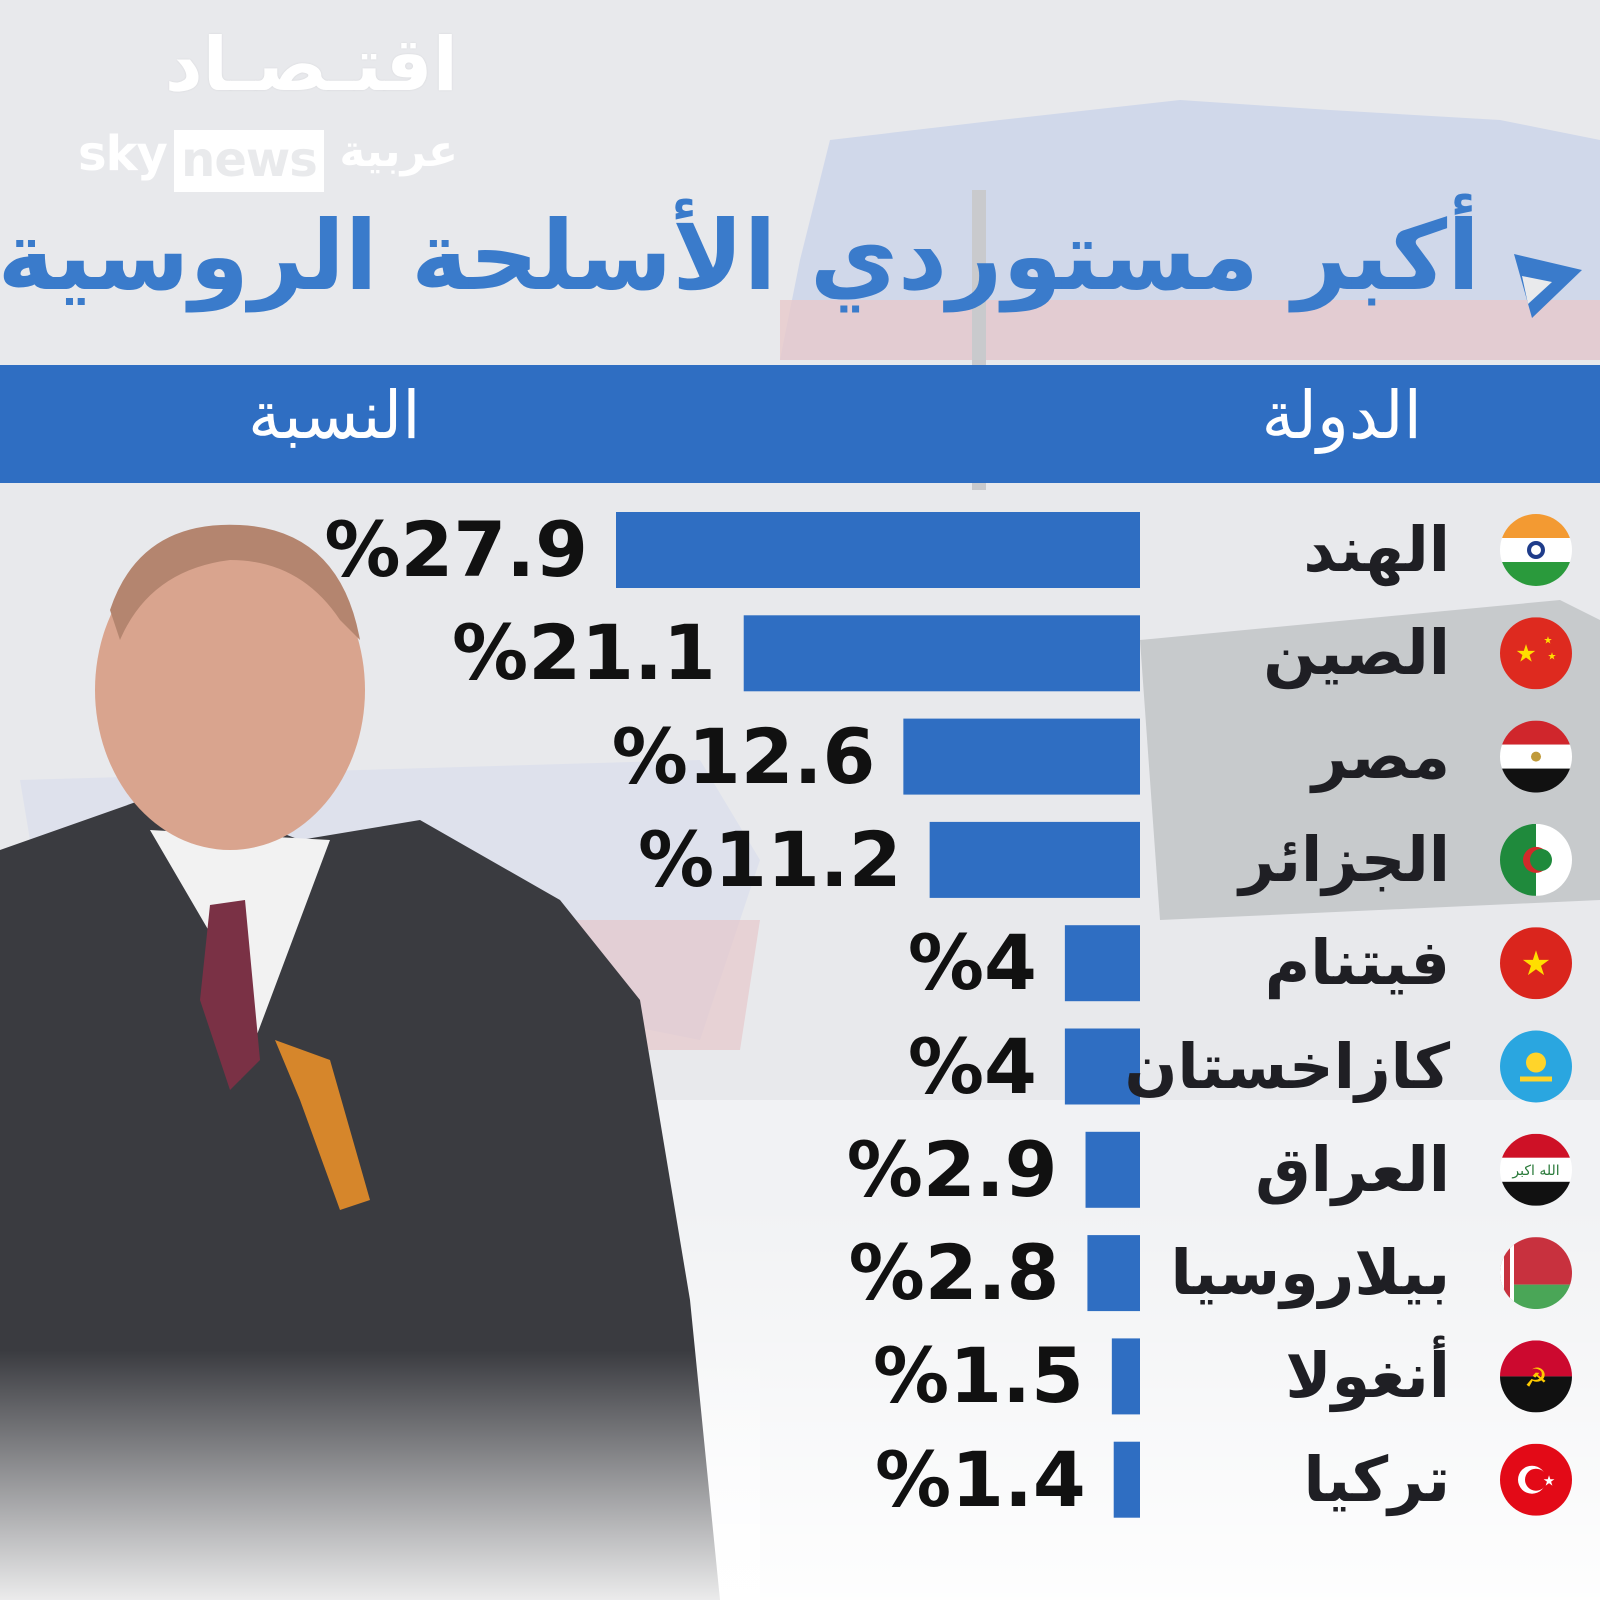 The height and width of the screenshot is (1600, 1600). I want to click on iraq-flag-icon: الله اكبر, so click(1536, 1169).